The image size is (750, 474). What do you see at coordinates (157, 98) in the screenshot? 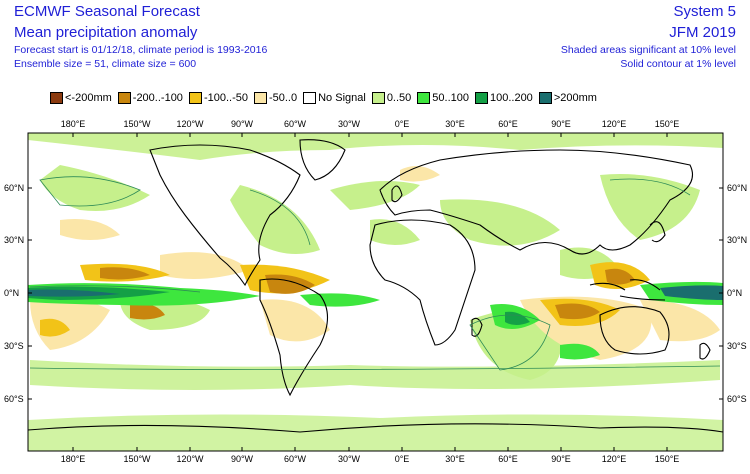
I see `legend-label: -200..-100` at bounding box center [157, 98].